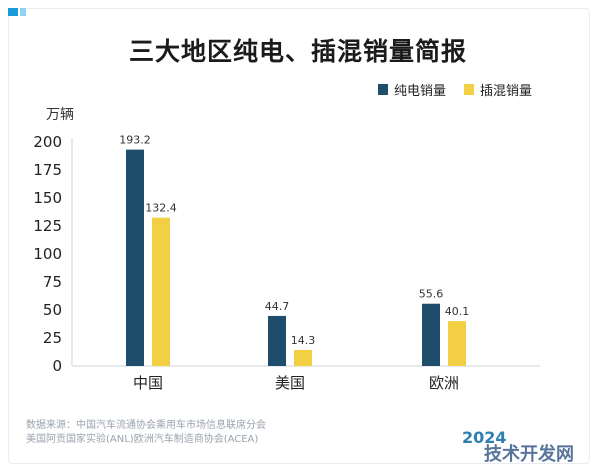 This screenshot has height=470, width=596. What do you see at coordinates (468, 89) in the screenshot?
I see `legend-swatch-phev` at bounding box center [468, 89].